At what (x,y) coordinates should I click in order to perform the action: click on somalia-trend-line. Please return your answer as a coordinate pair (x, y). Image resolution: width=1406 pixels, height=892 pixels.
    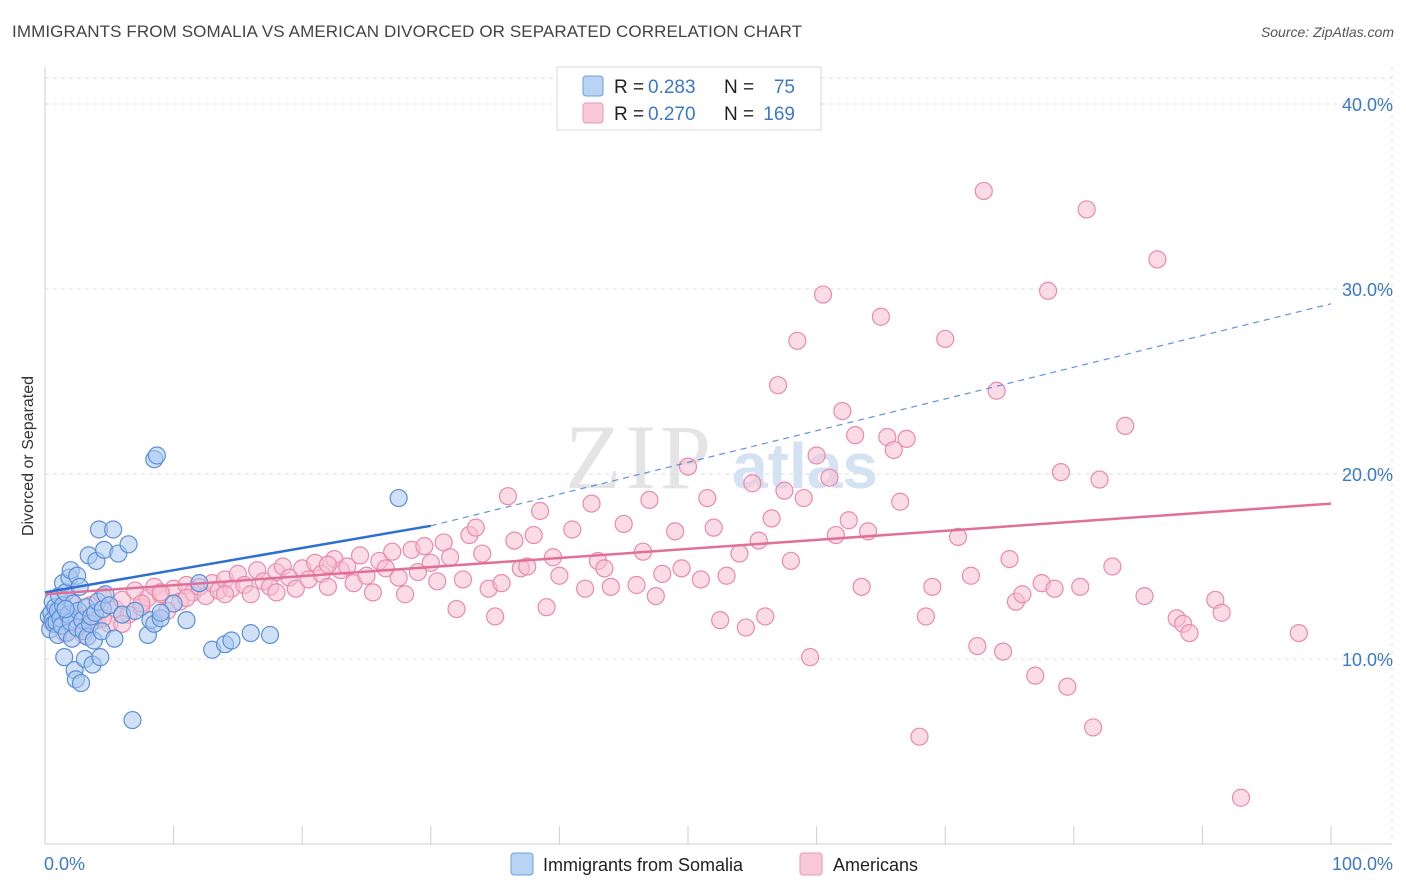
    Looking at the image, I should click on (238, 559).